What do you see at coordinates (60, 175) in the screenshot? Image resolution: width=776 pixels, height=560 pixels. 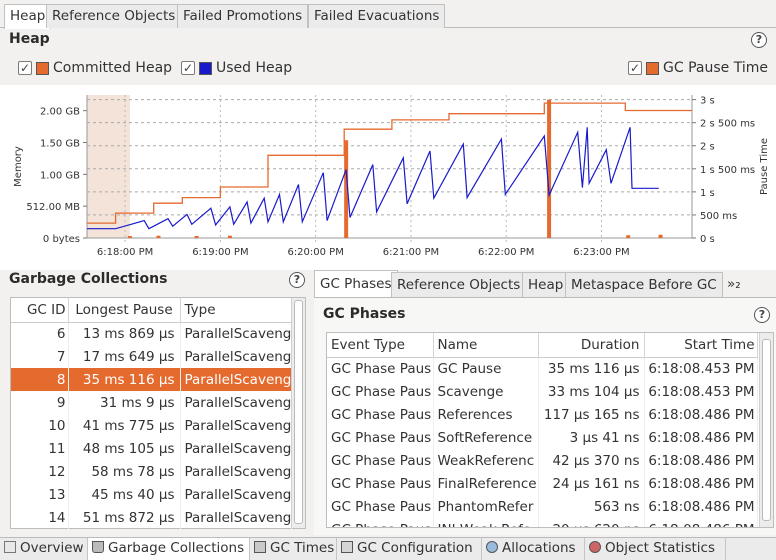 I see `y-tick-label: 1.00 GB` at bounding box center [60, 175].